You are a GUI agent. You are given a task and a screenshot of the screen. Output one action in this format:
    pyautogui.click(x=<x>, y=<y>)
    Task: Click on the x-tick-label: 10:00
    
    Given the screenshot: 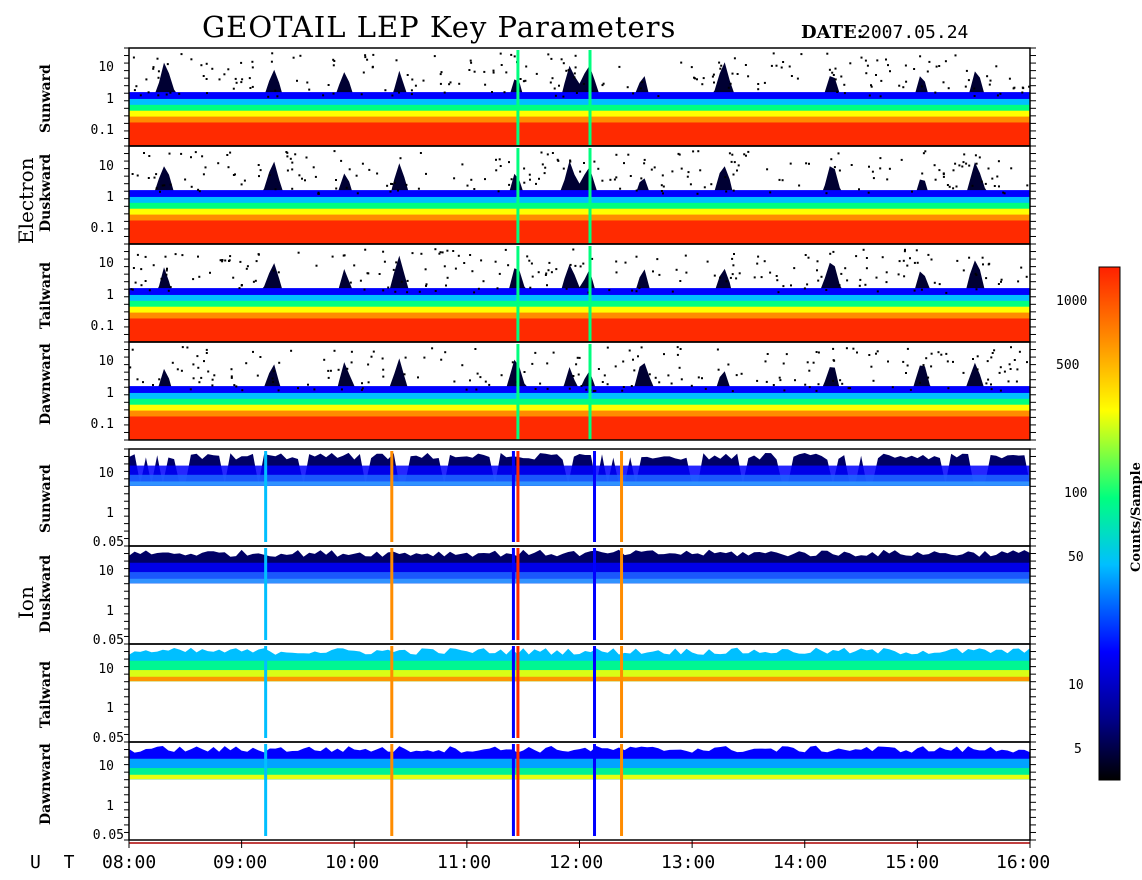 What is the action you would take?
    pyautogui.click(x=352, y=862)
    